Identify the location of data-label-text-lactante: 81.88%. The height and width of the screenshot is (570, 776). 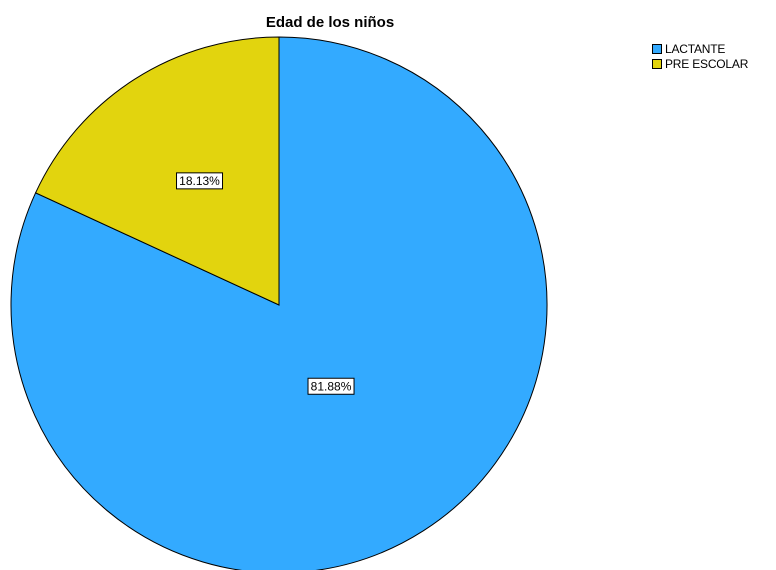
(331, 386).